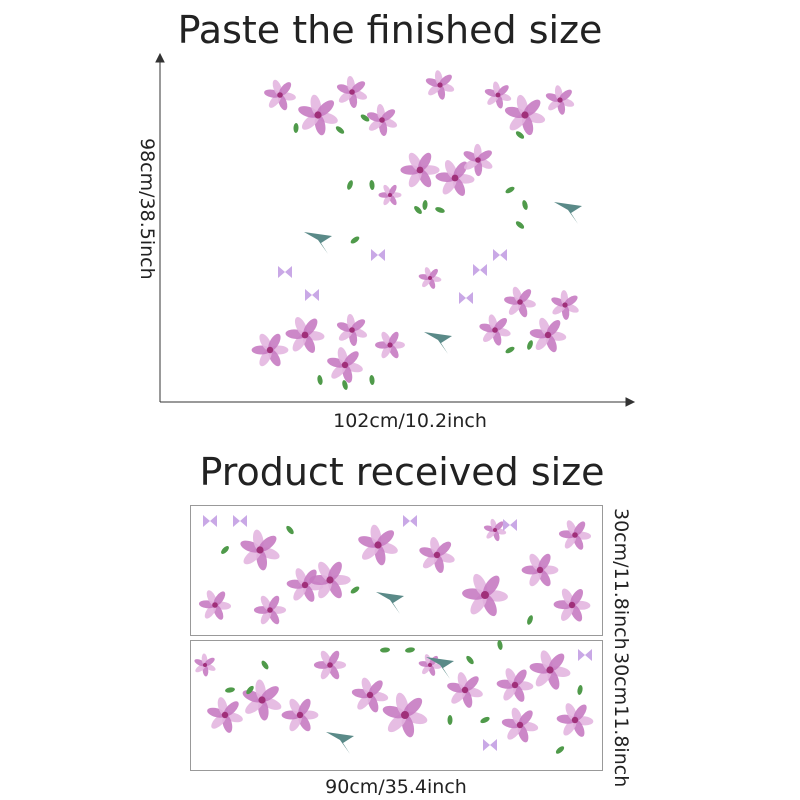  Describe the element at coordinates (390, 30) in the screenshot. I see `finished-size-title: Paste the finished size` at that location.